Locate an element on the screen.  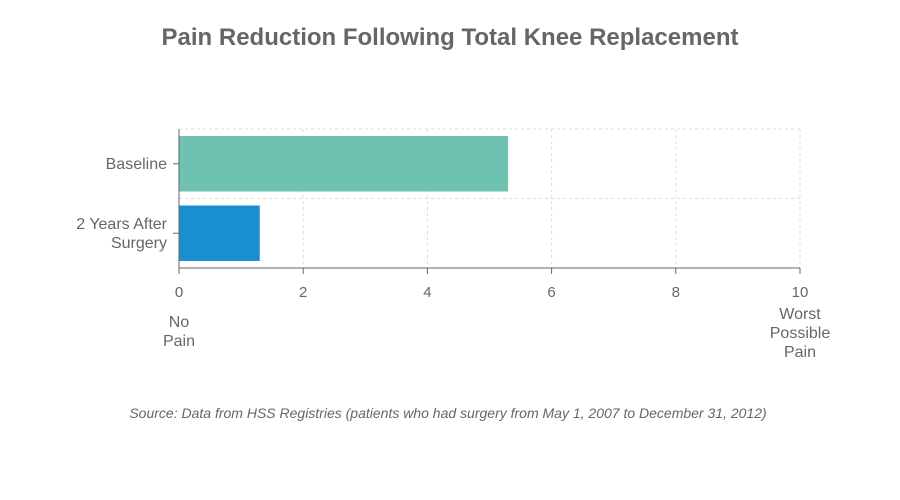
bar-baseline is located at coordinates (344, 164).